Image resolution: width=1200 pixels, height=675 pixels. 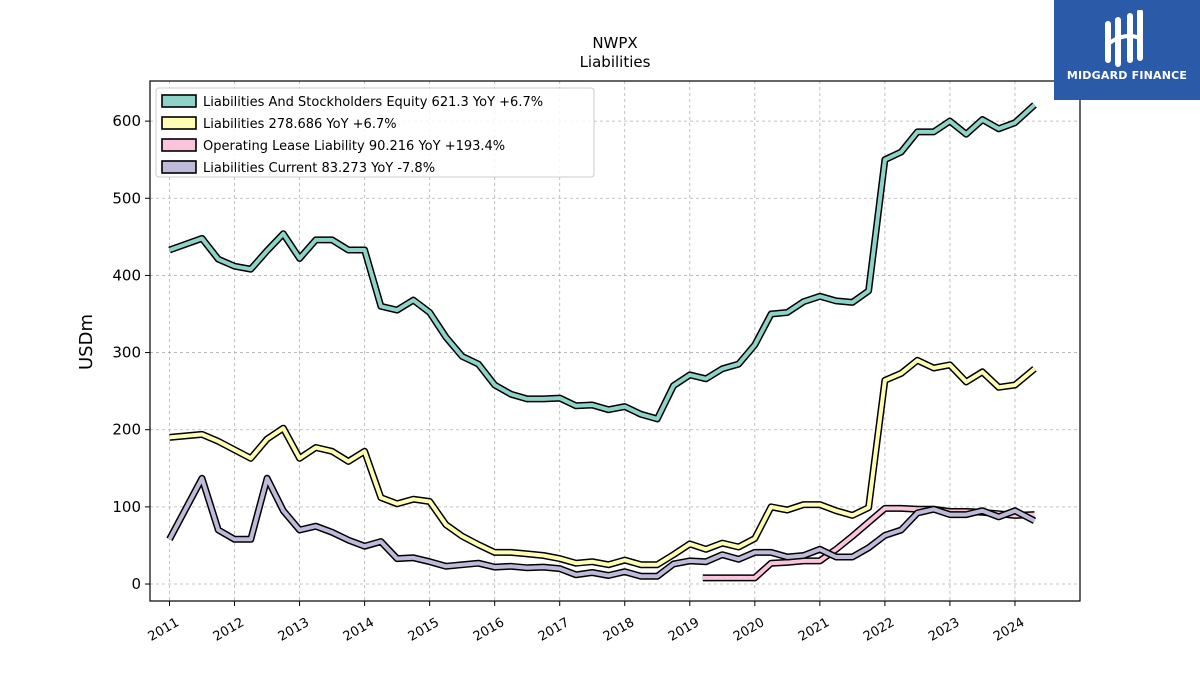 What do you see at coordinates (126, 430) in the screenshot?
I see `y-tick-label: 200` at bounding box center [126, 430].